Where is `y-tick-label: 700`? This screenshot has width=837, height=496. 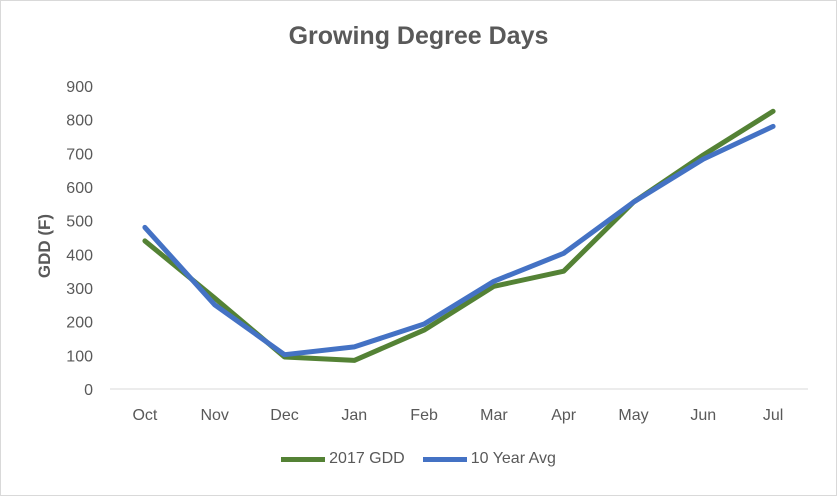 y-tick-label: 700 is located at coordinates (79, 154).